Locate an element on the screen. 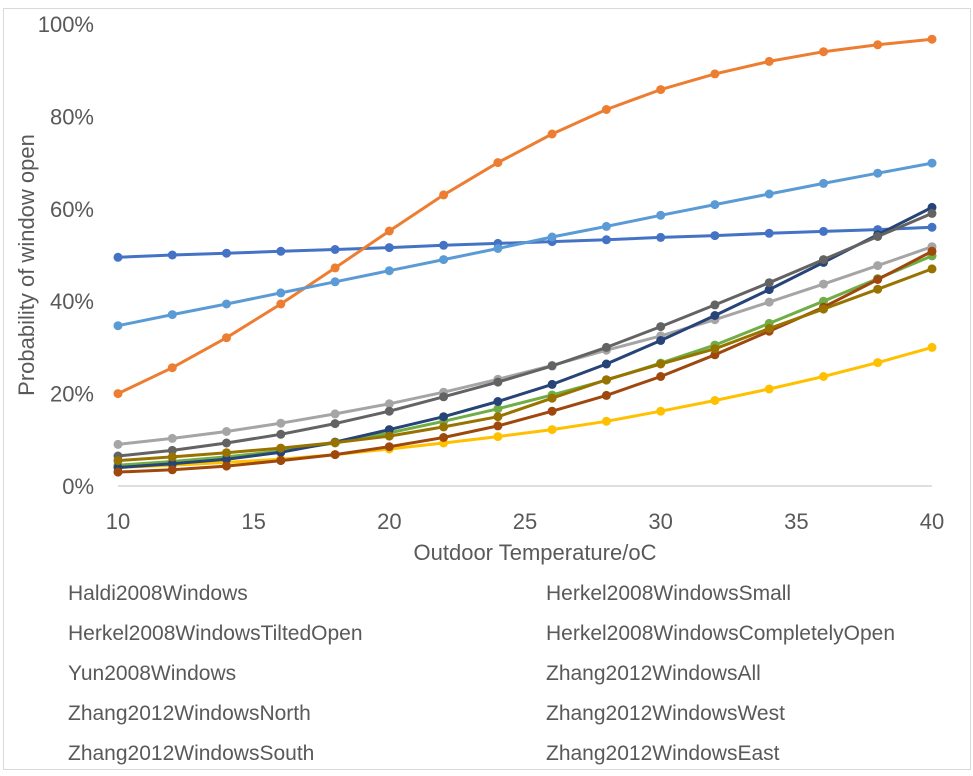 Image resolution: width=973 pixels, height=776 pixels. legend-item: Zhang2012WindowsEast is located at coordinates (663, 753).